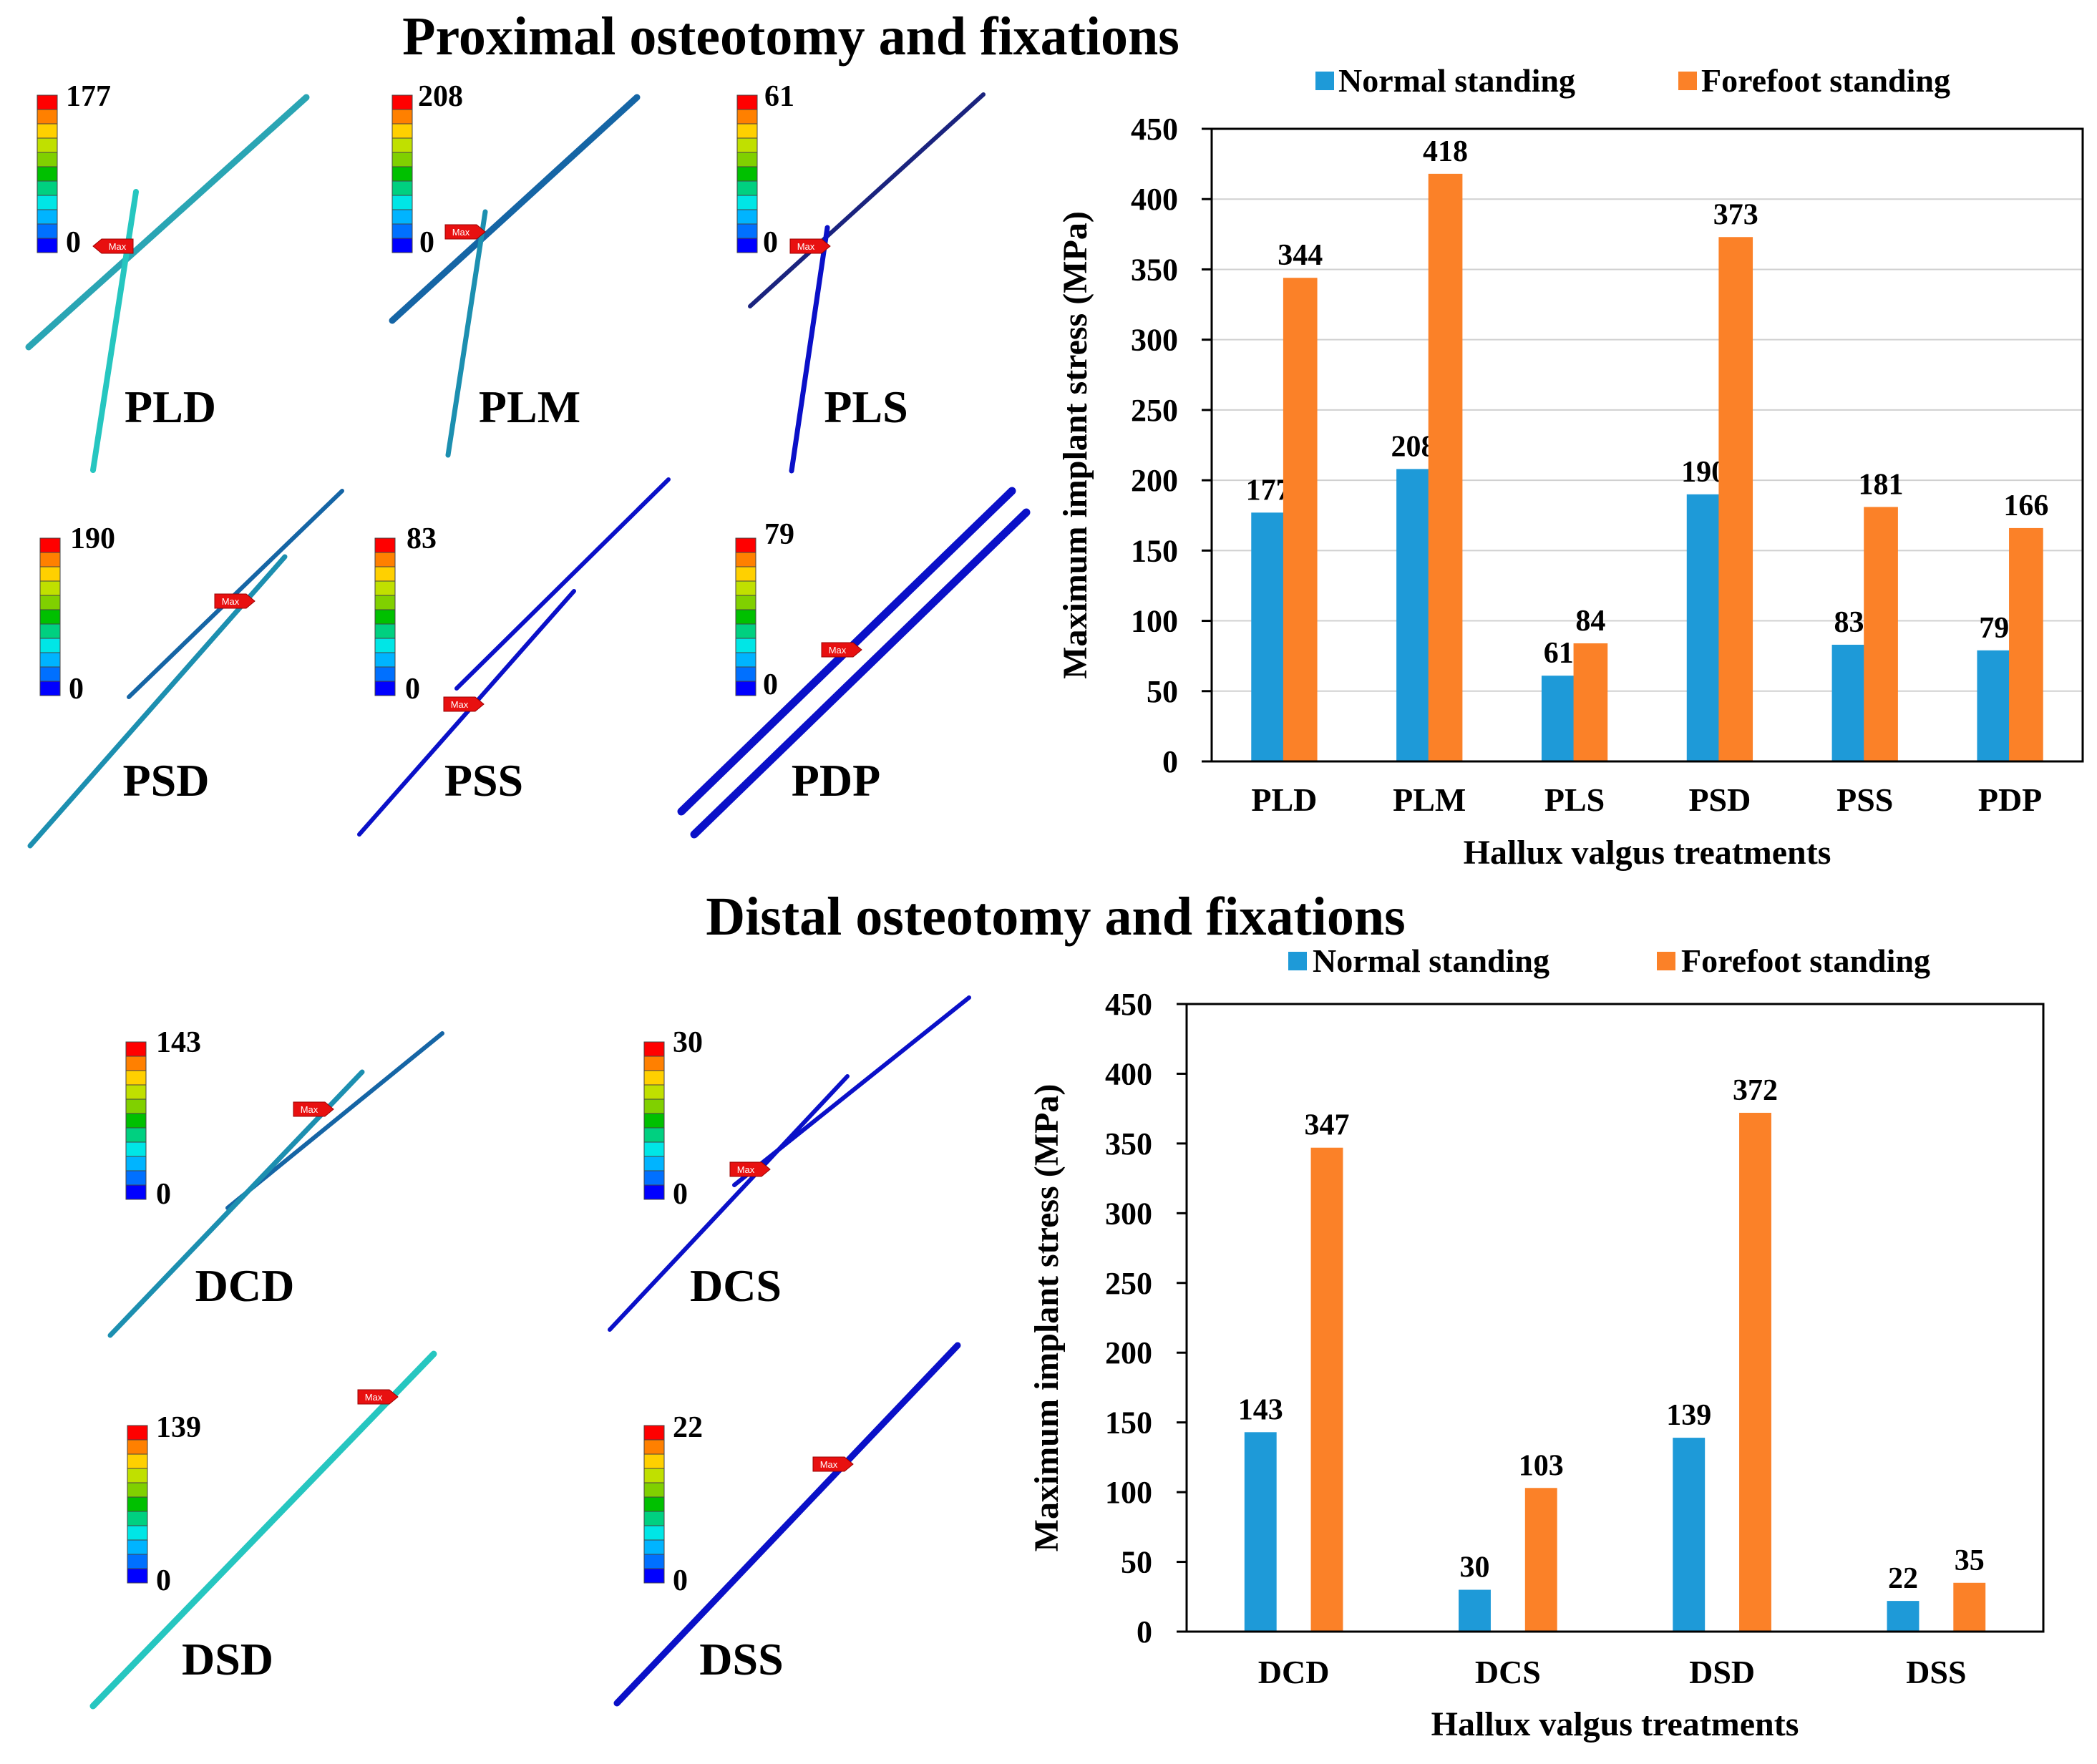  Describe the element at coordinates (790, 36) in the screenshot. I see `proximal-section-title: Proximal osteotomy and fixations` at that location.